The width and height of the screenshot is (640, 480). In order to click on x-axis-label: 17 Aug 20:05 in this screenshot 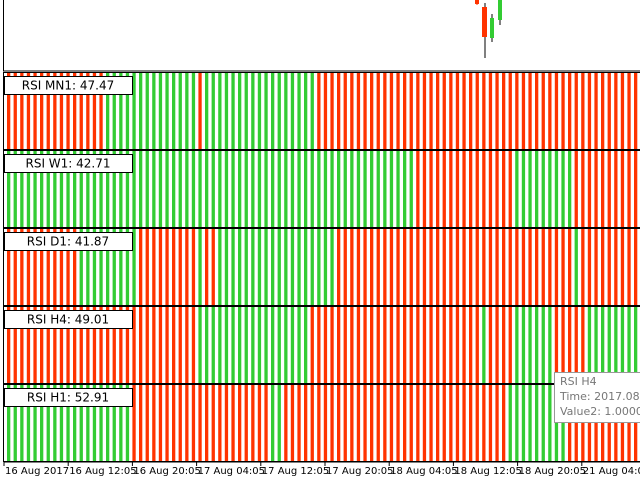, I will do `click(359, 471)`.